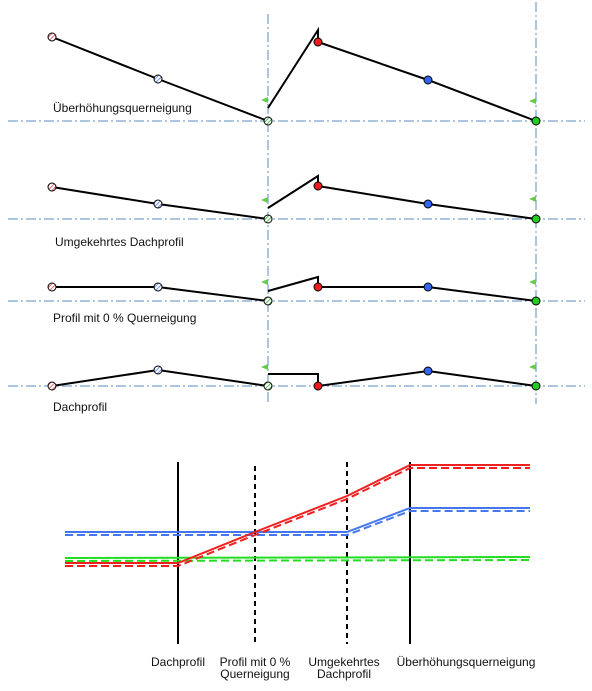  What do you see at coordinates (344, 662) in the screenshot?
I see `station-label-line1: Umgekehrtes` at bounding box center [344, 662].